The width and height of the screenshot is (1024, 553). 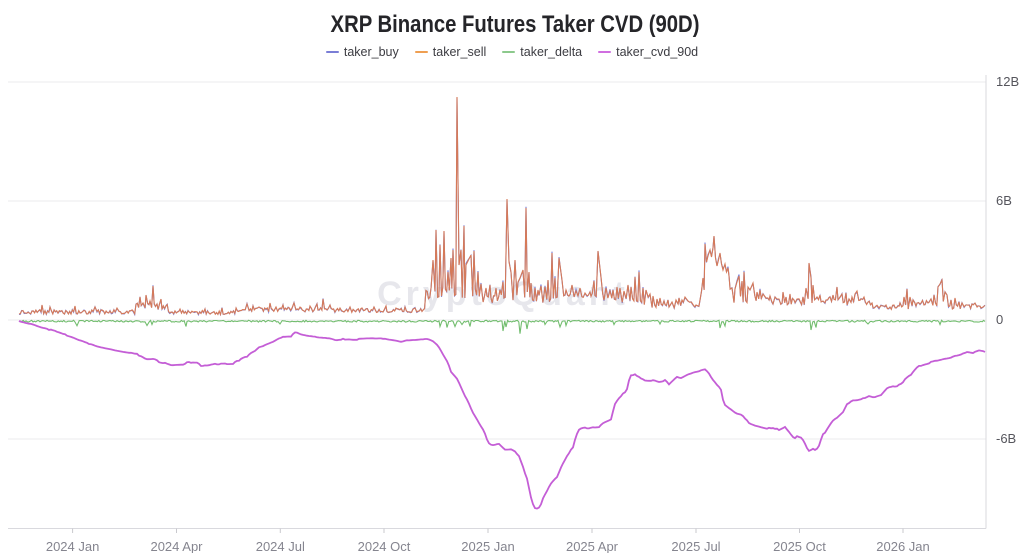 I want to click on svg-text: 6B, so click(x=1004, y=200).